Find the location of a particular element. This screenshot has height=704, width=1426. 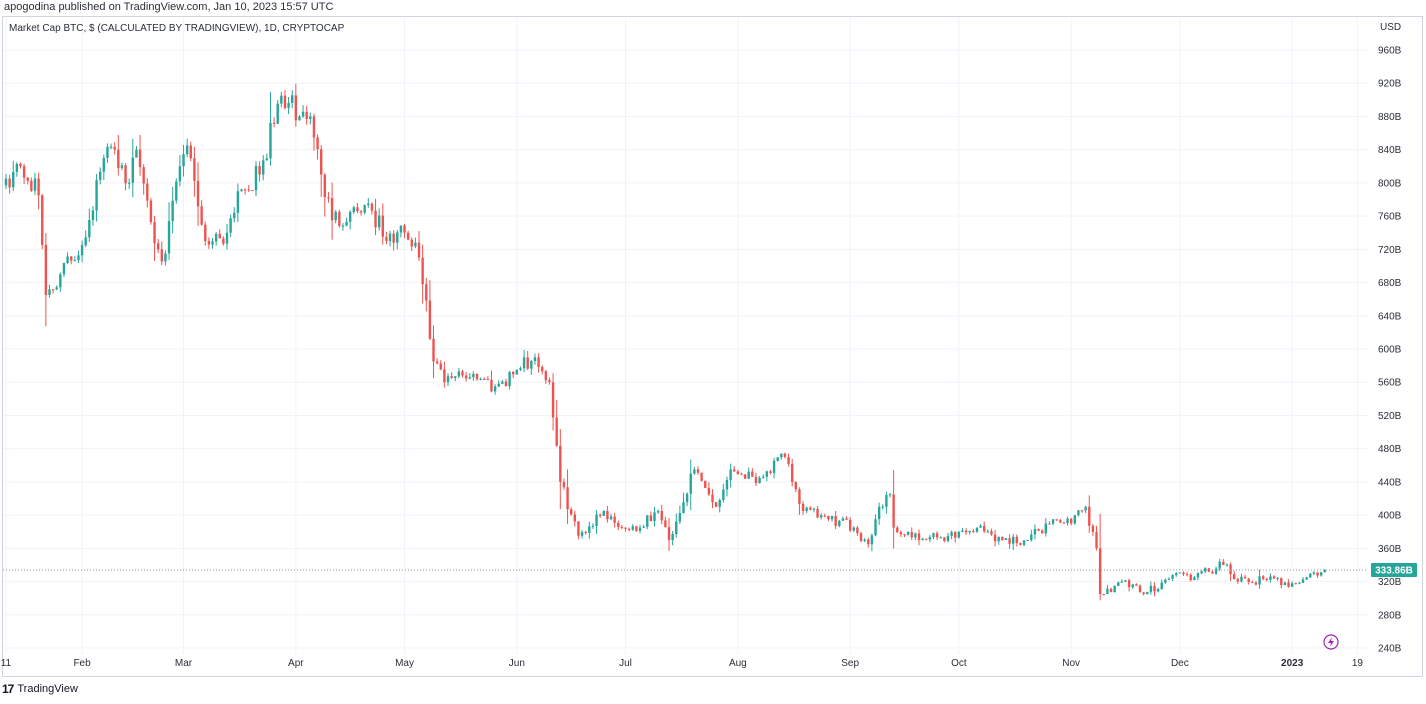

tradingview-brand: 17 TradingView is located at coordinates (40, 689).